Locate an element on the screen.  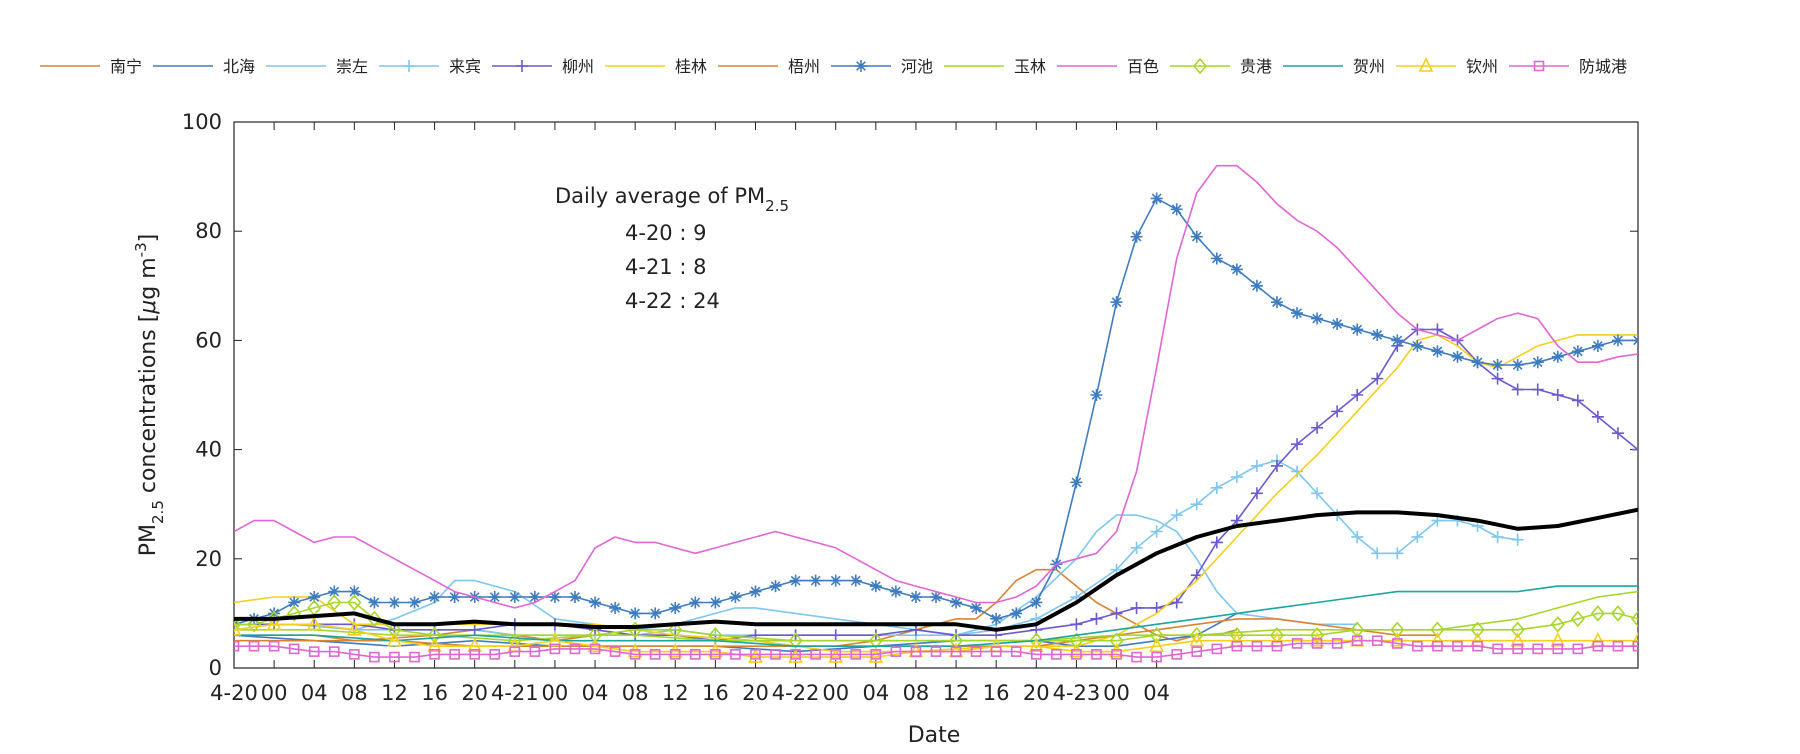
legend-label: 贺州 is located at coordinates (1369, 66).